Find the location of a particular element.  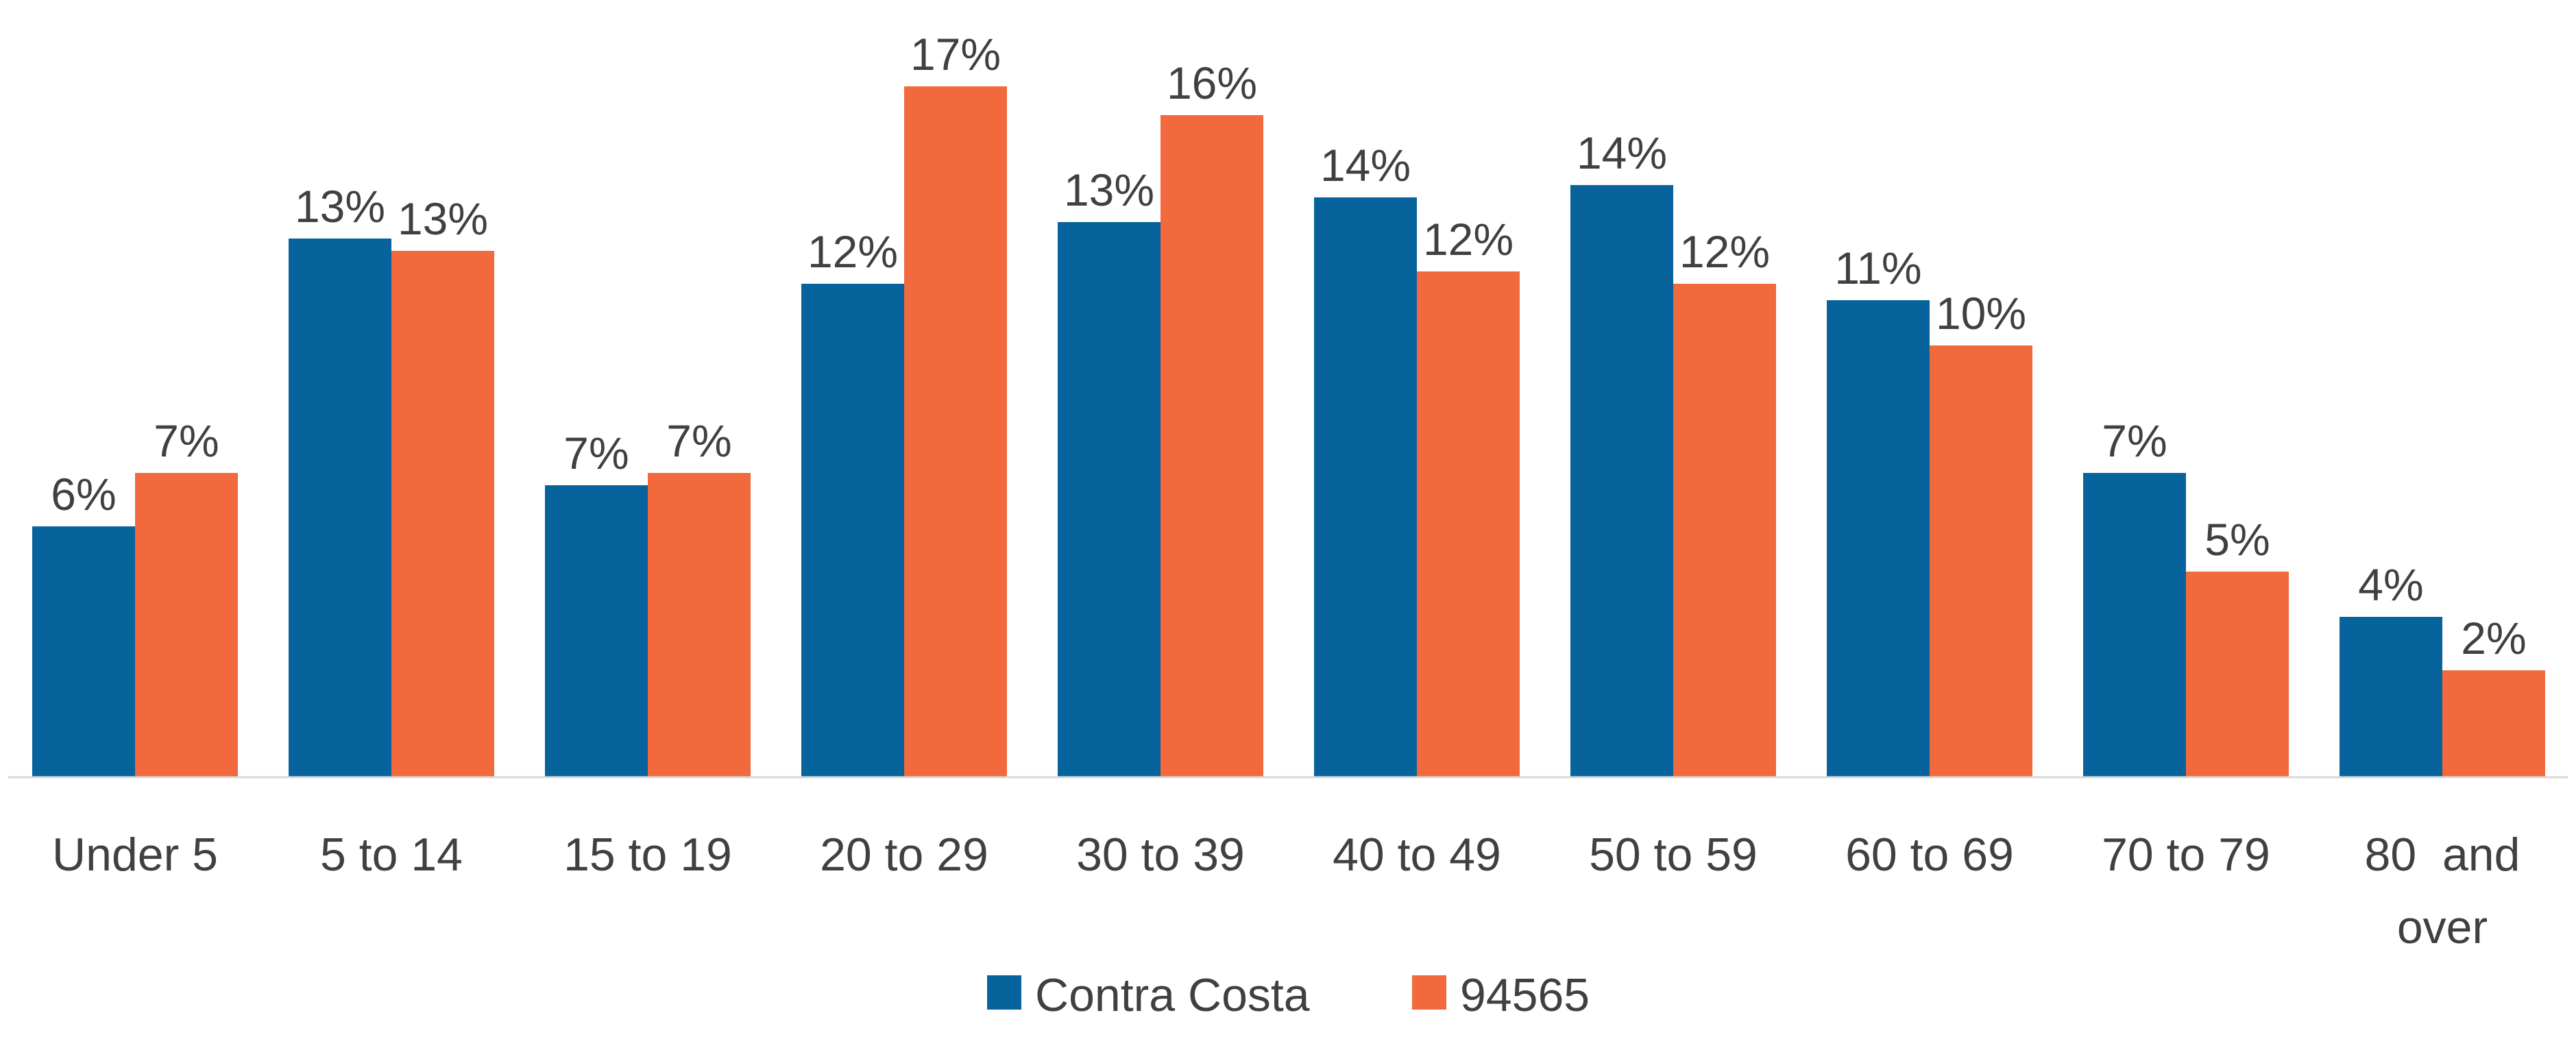

x-tick-label: 80 and over is located at coordinates (2442, 891).